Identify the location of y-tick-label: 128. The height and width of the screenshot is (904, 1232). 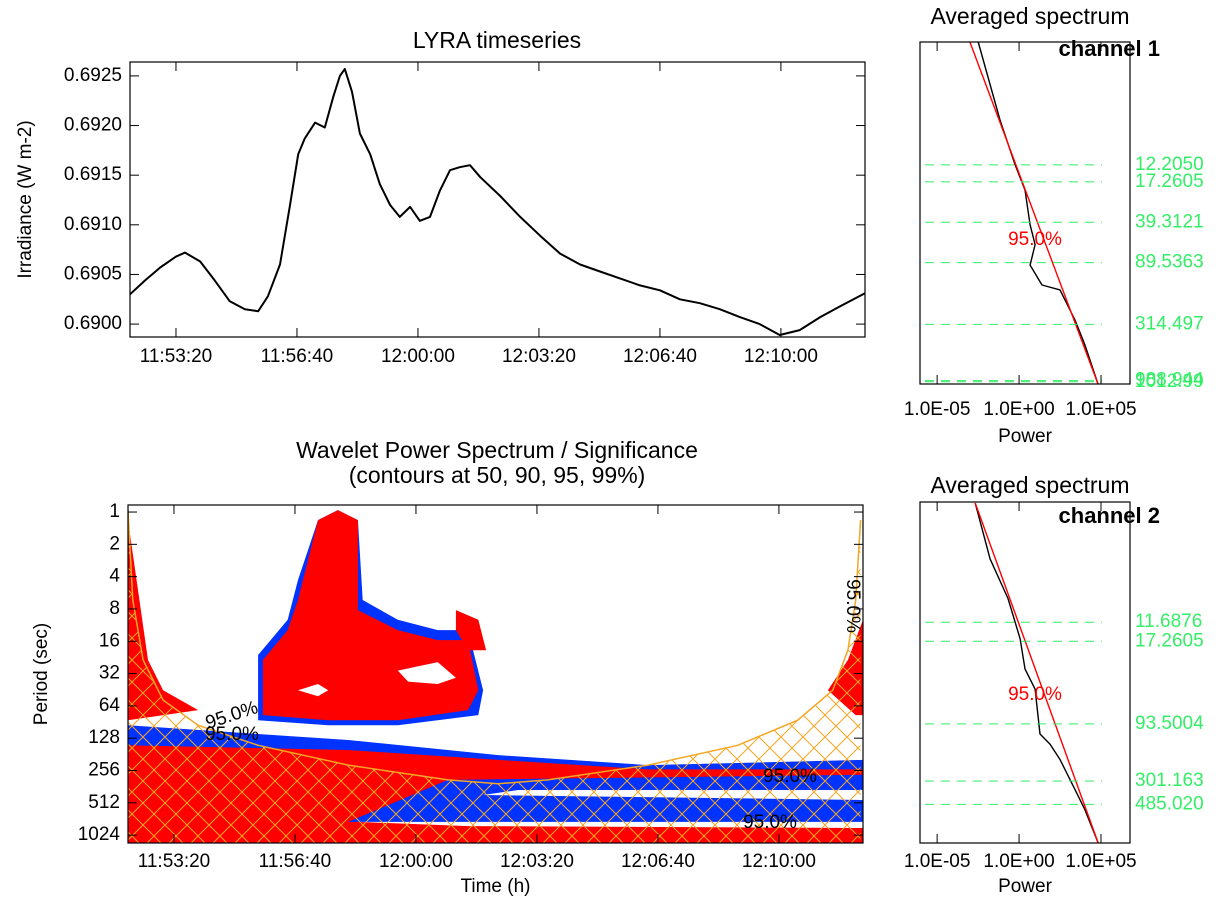
(104, 737).